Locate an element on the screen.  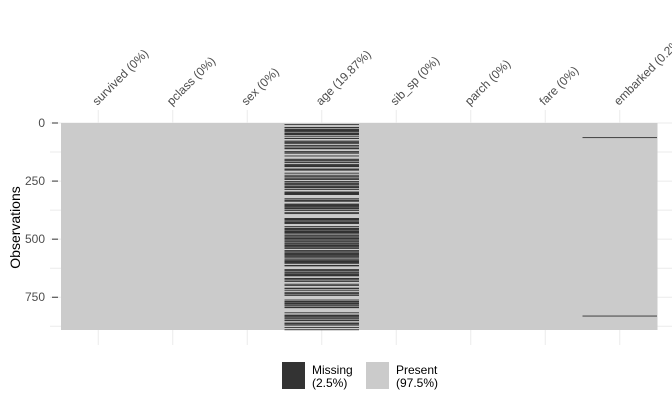
legend-label: Missing is located at coordinates (332, 370).